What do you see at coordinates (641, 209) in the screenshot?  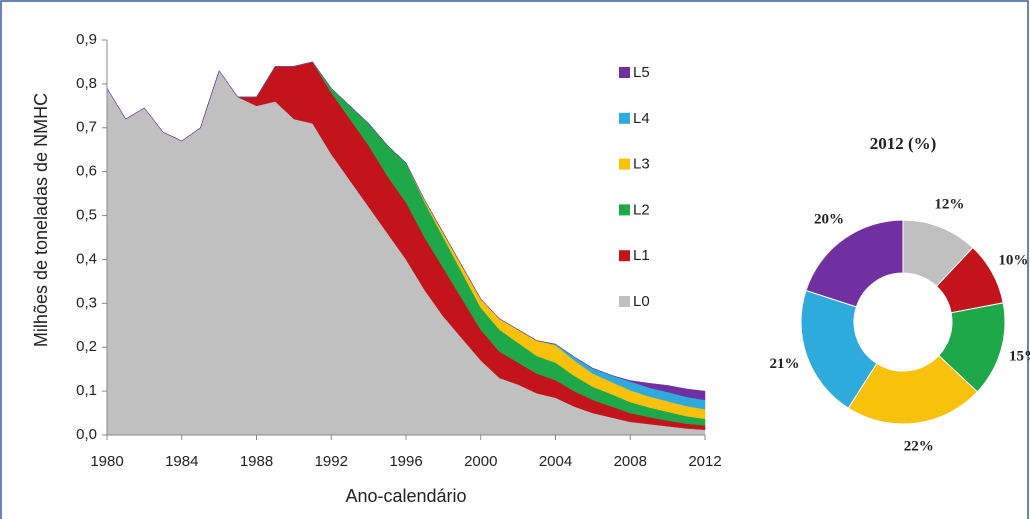 I see `legend-label: L2` at bounding box center [641, 209].